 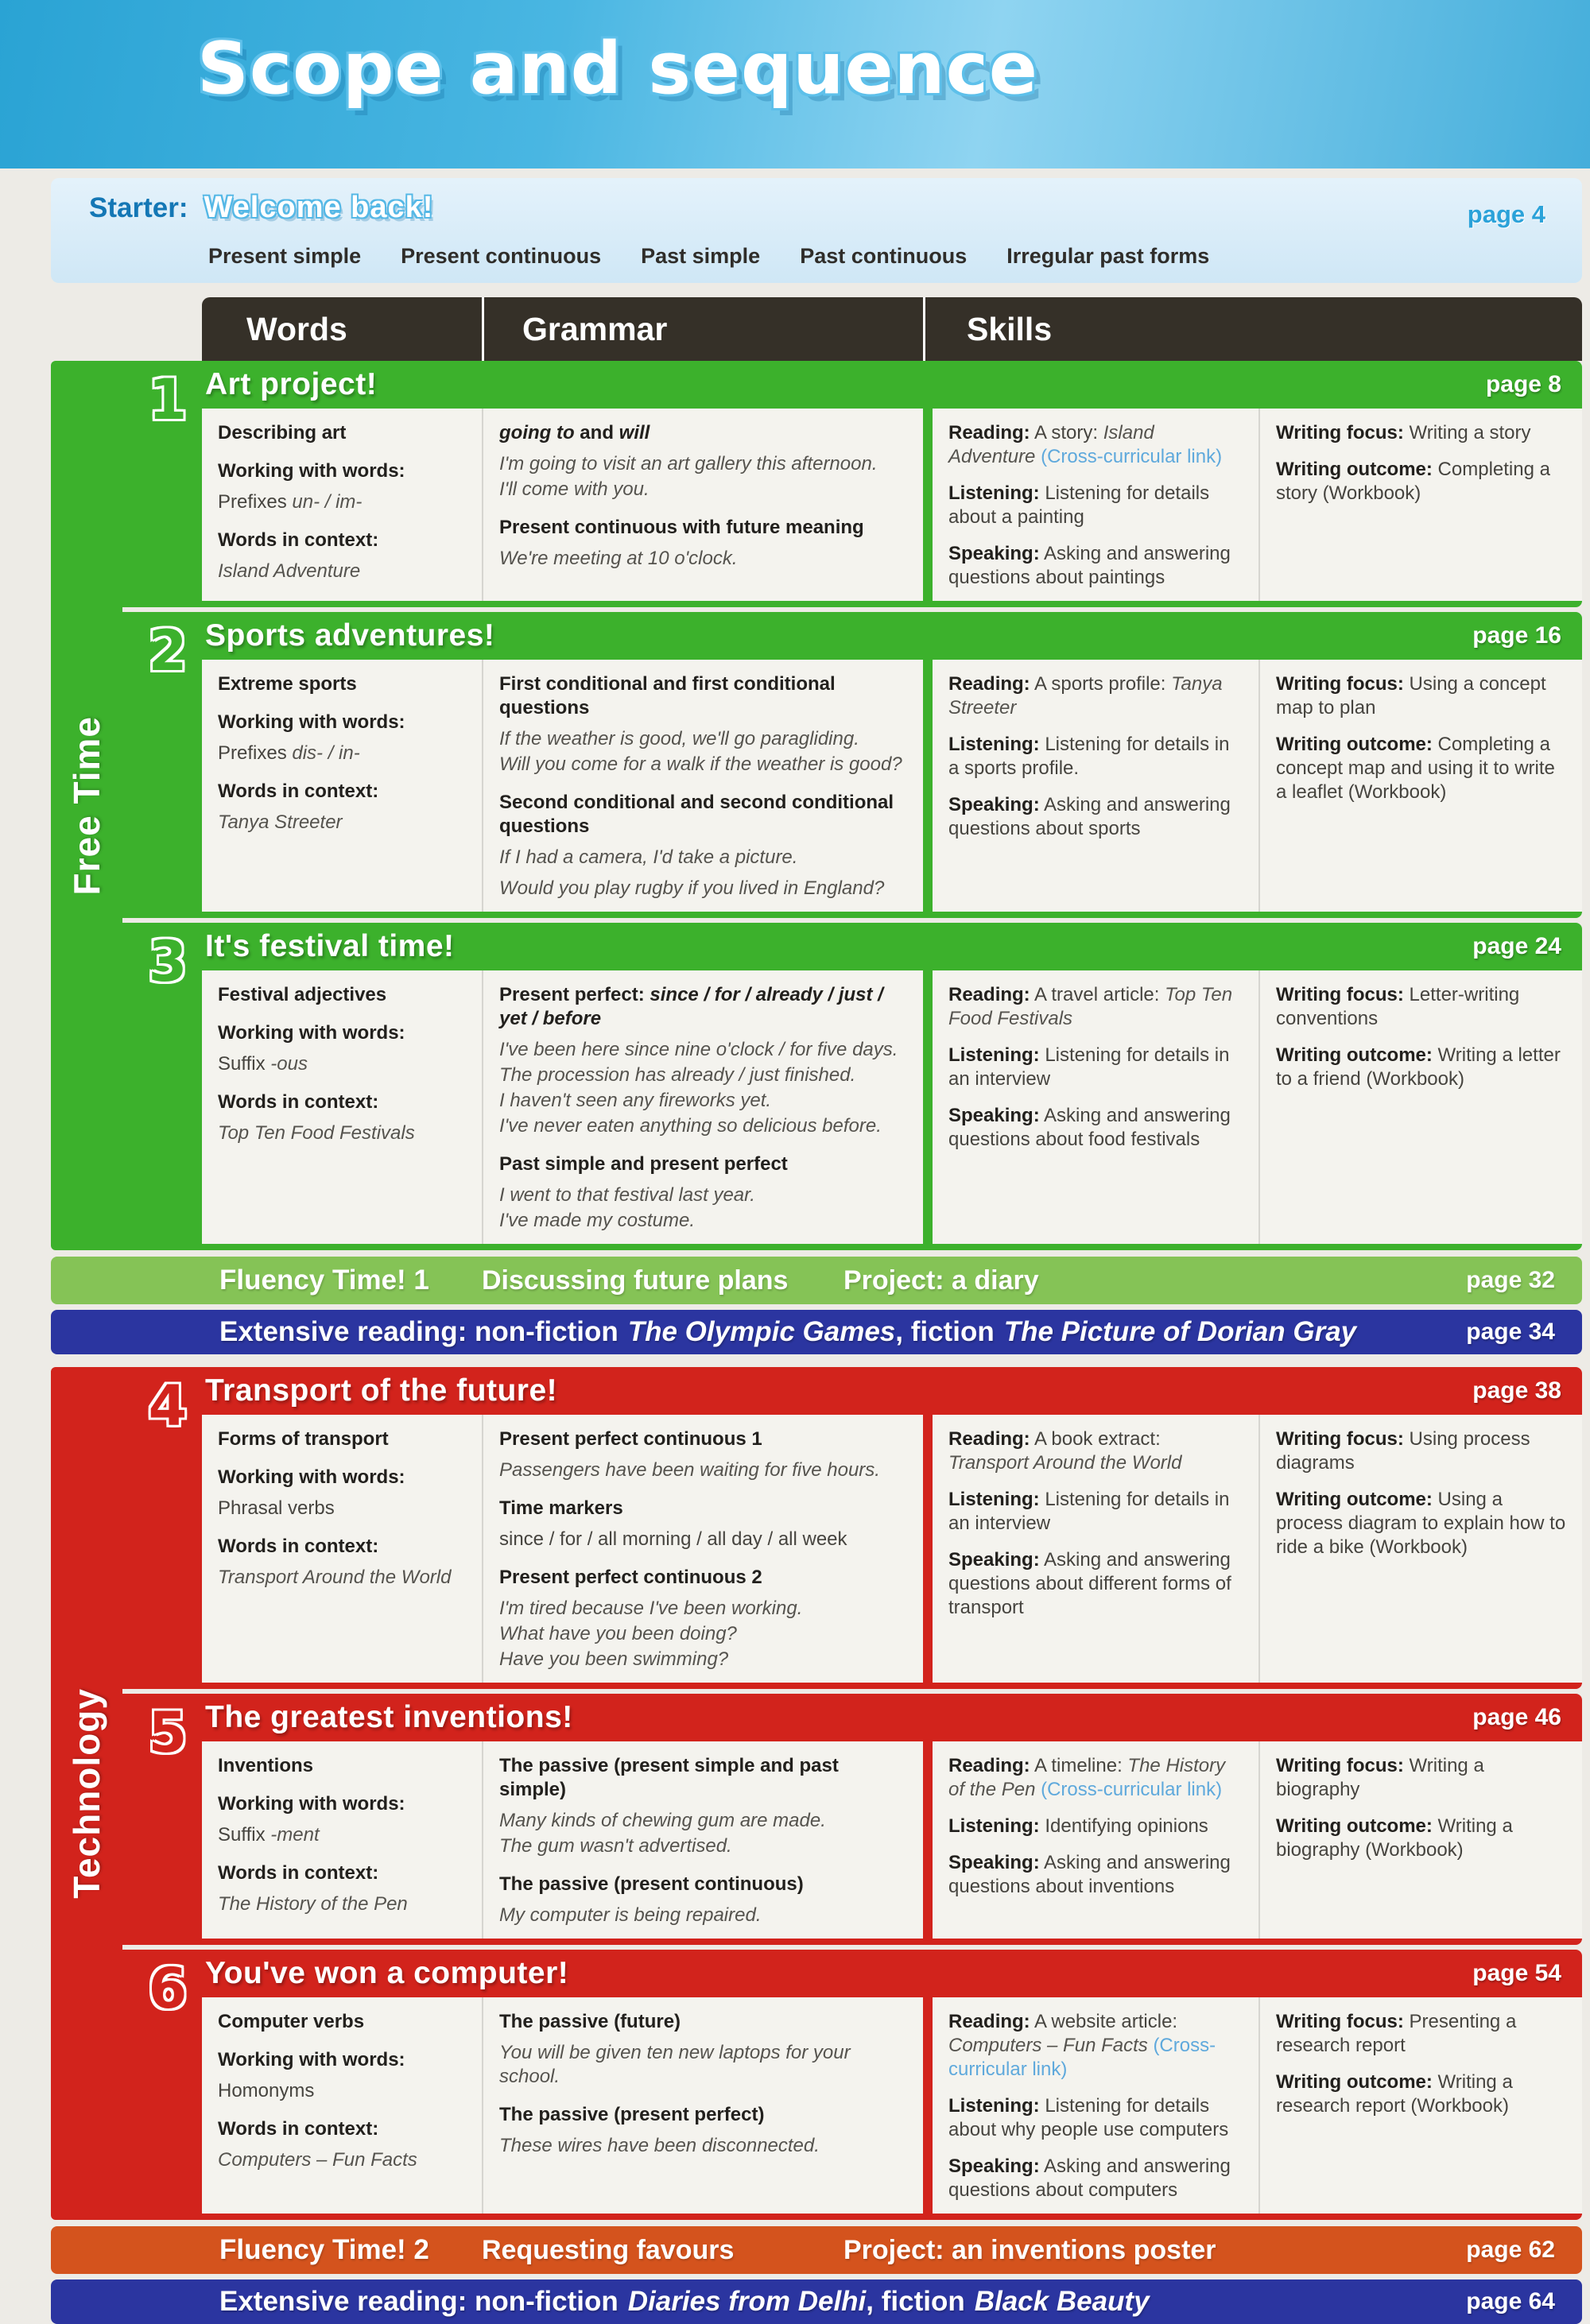 I want to click on cell-line: Tanya Streeter, so click(x=342, y=823).